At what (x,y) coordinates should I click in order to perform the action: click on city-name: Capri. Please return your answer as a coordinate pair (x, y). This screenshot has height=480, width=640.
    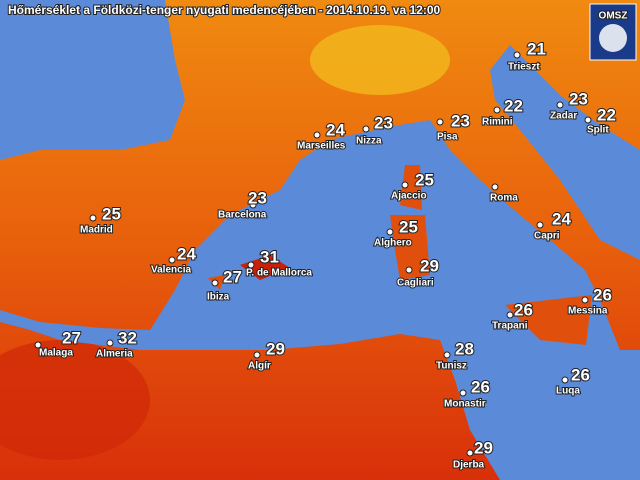
    Looking at the image, I should click on (547, 236).